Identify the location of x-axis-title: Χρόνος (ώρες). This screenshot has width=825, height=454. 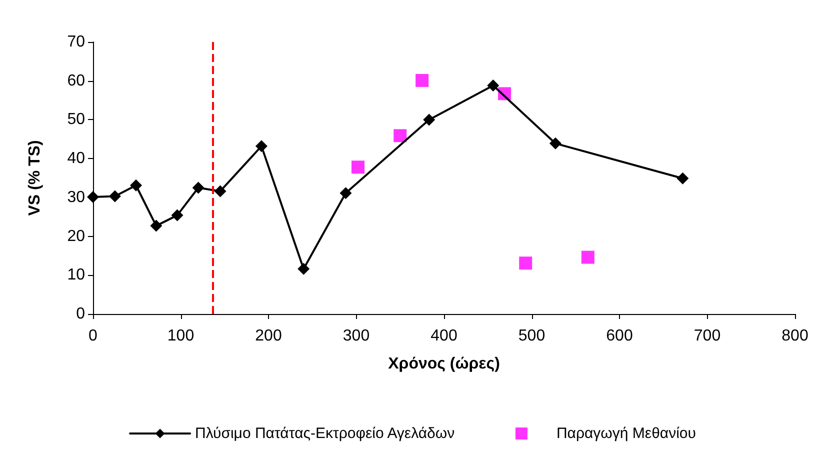
(444, 364).